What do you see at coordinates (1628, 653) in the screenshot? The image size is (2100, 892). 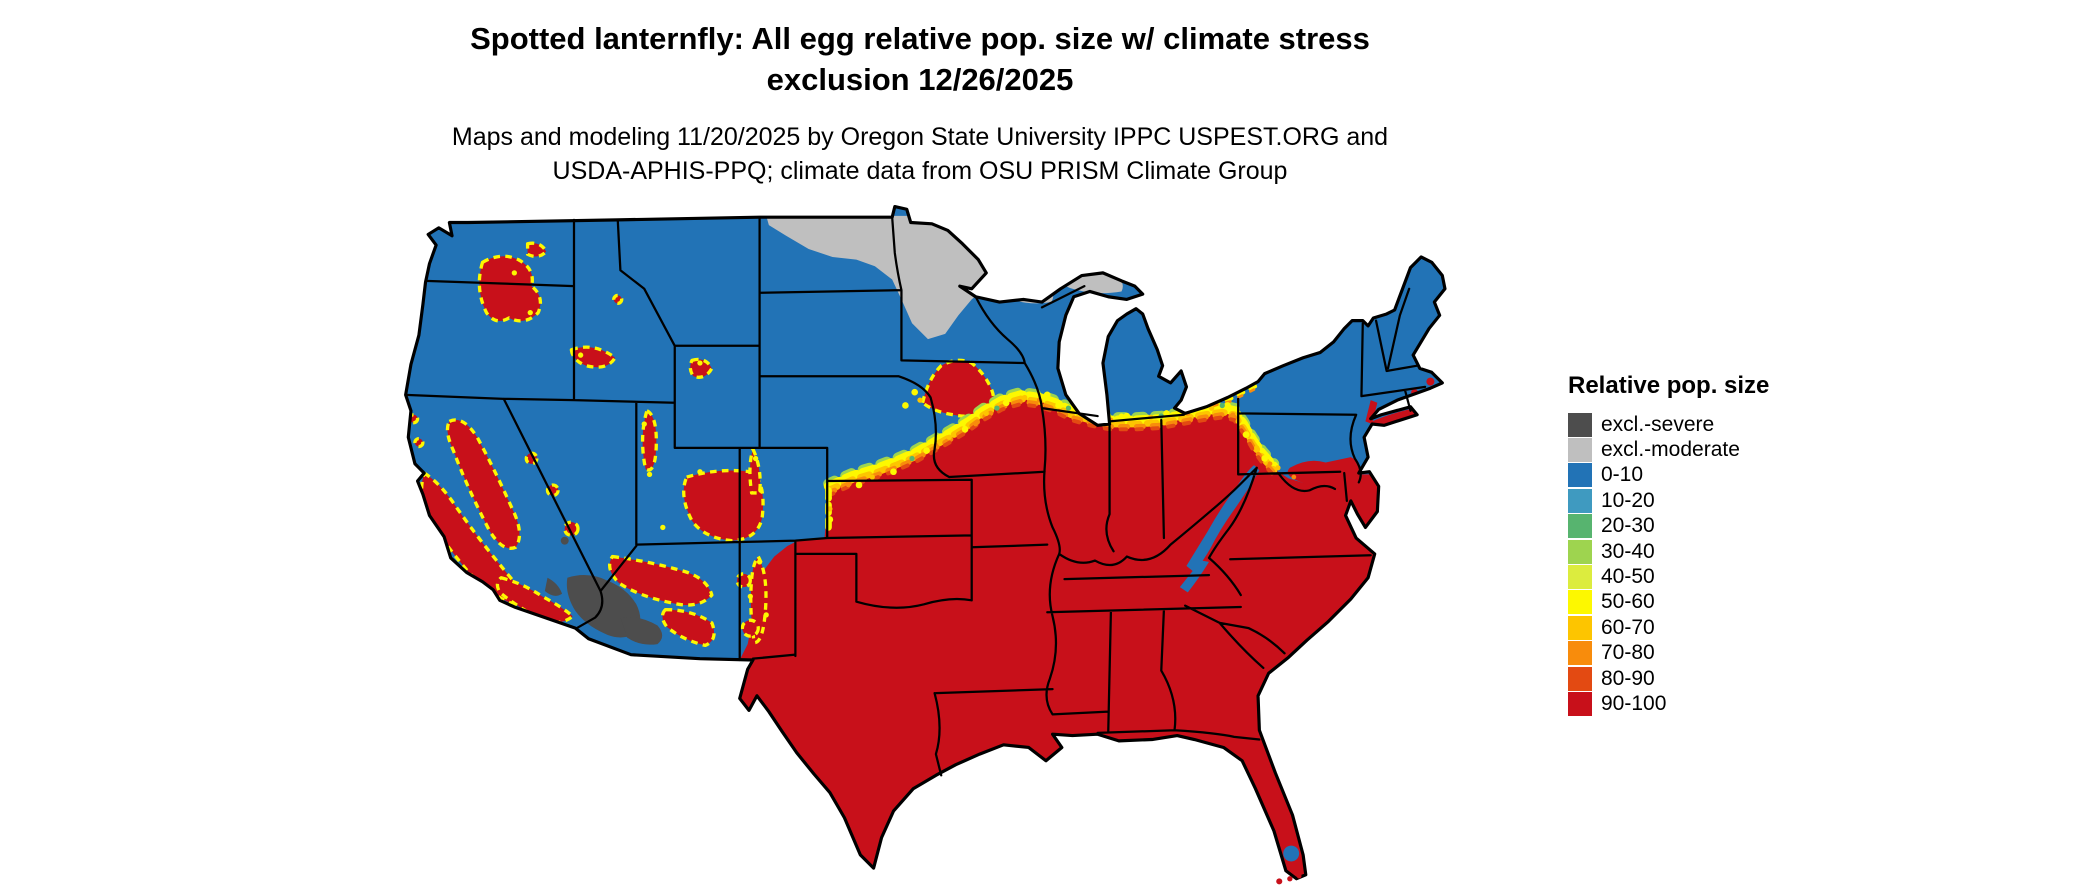 I see `legend-label: 70-80` at bounding box center [1628, 653].